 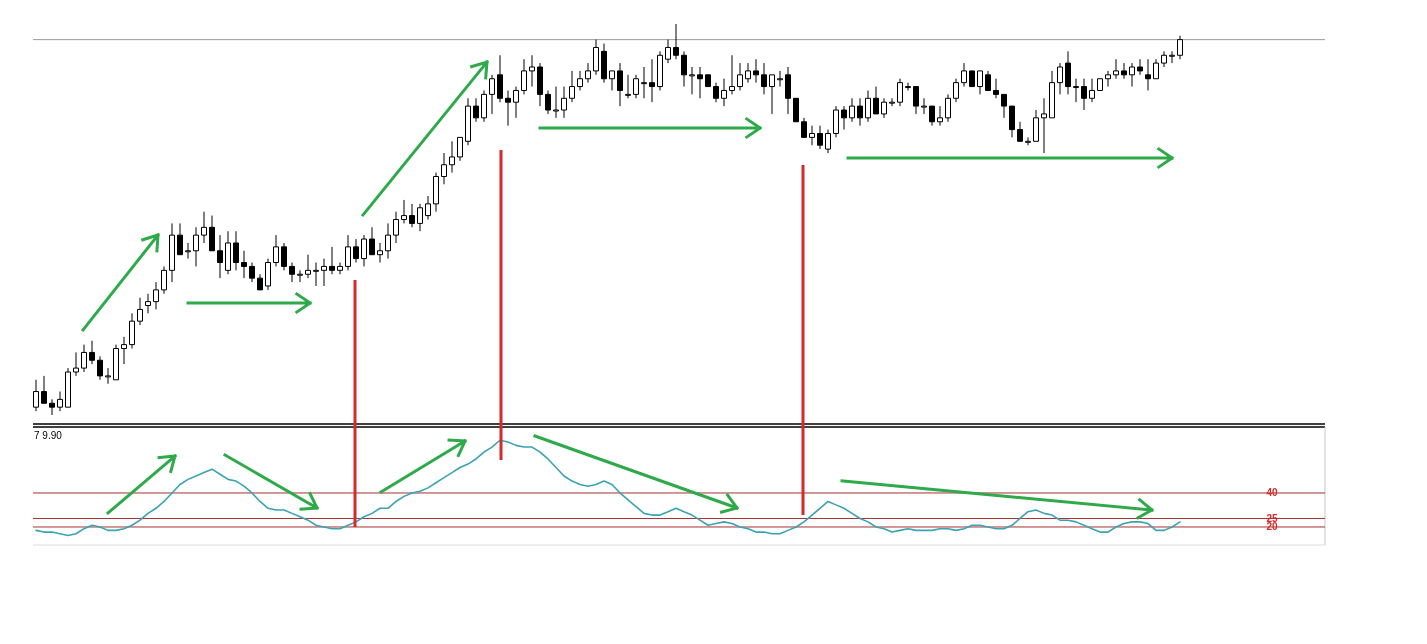 I want to click on y-tick-label: 20, so click(x=1272, y=527).